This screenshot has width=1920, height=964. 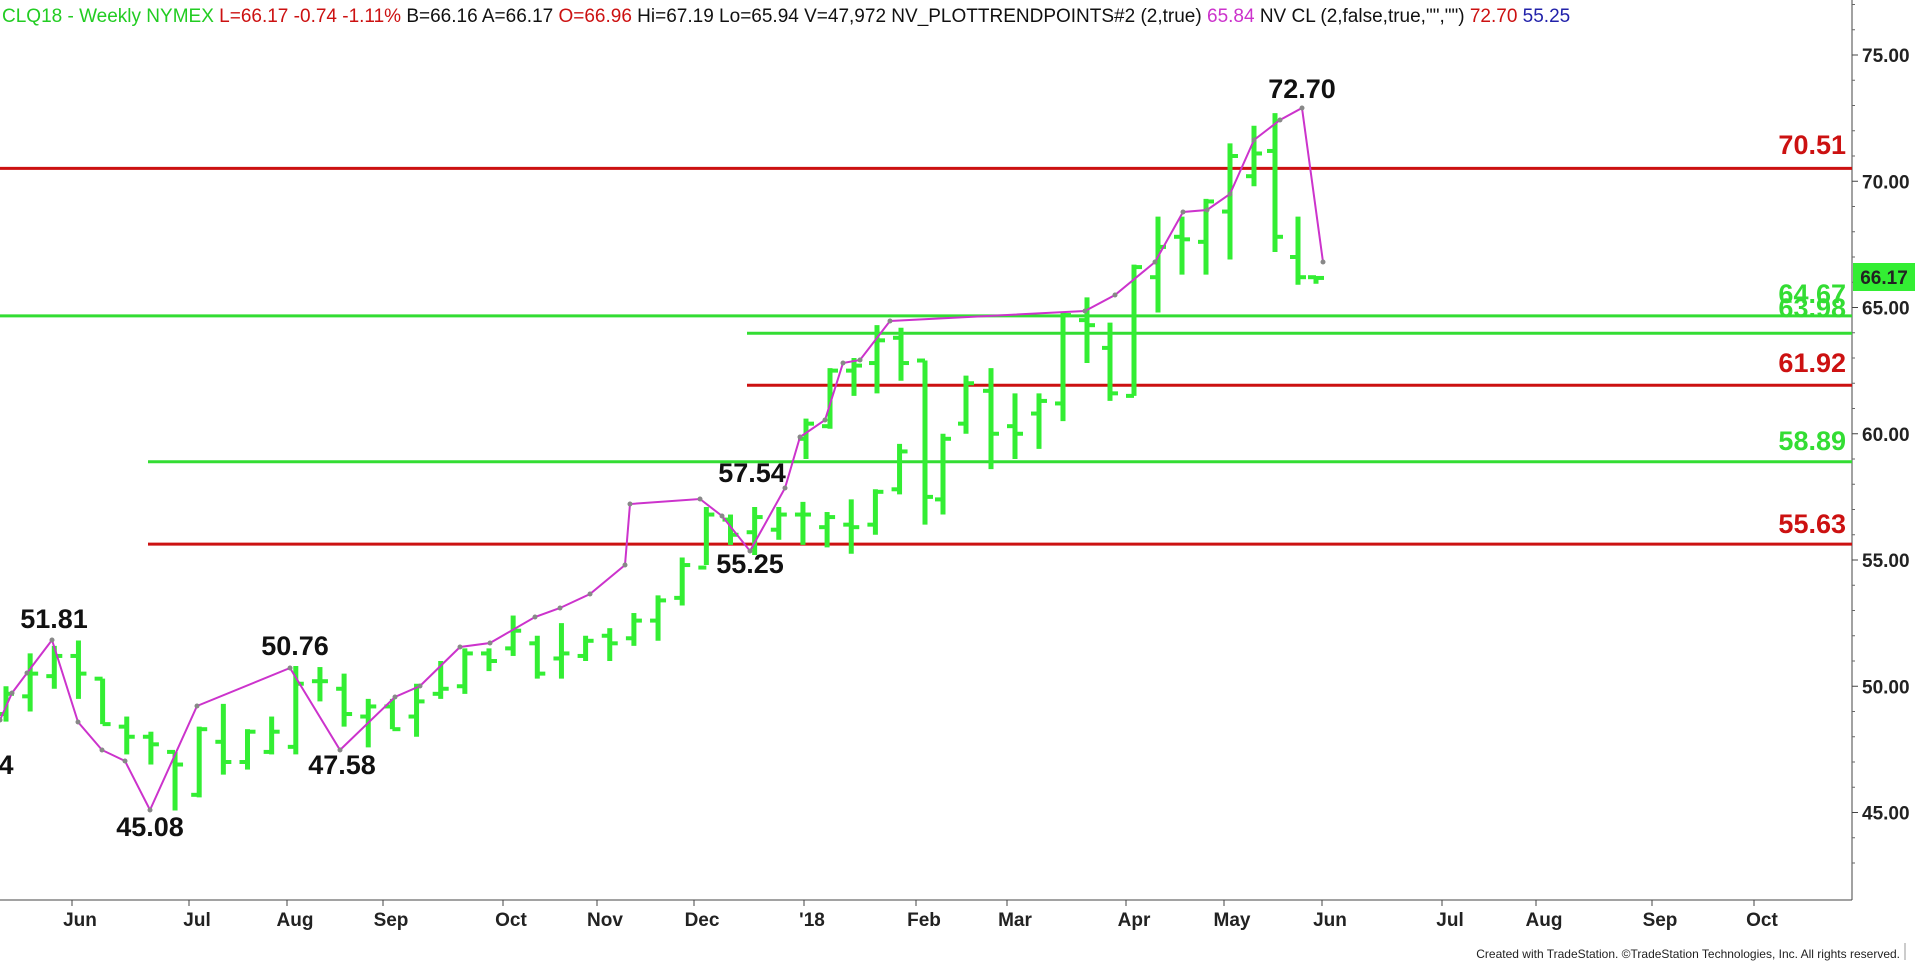 What do you see at coordinates (1812, 294) in the screenshot?
I see `level-label-64.67: 64.67` at bounding box center [1812, 294].